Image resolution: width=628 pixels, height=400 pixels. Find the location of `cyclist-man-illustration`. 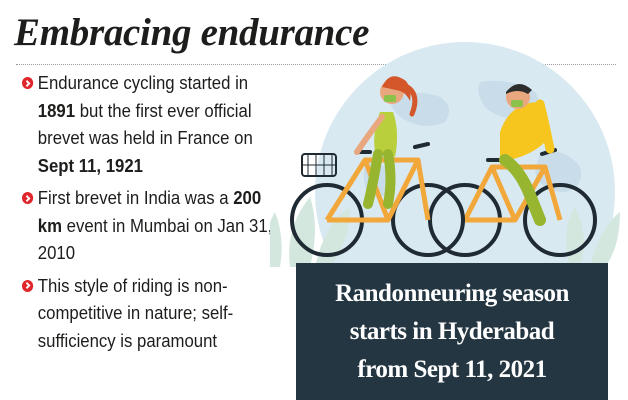

cyclist-man-illustration is located at coordinates (512, 170).